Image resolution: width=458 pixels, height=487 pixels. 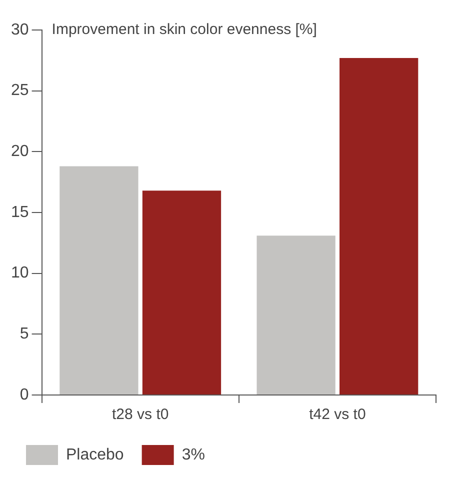 I want to click on legend-label: 3%, so click(x=193, y=455).